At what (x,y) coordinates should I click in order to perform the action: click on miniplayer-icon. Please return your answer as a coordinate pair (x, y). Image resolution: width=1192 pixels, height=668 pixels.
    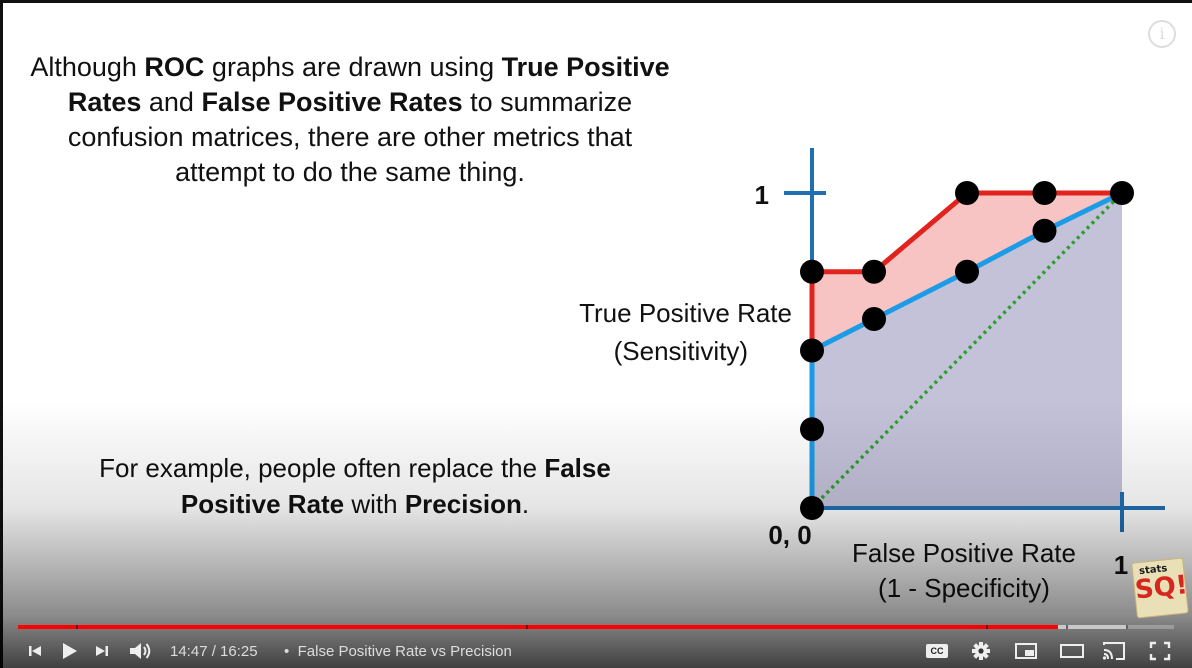
    Looking at the image, I should click on (1026, 651).